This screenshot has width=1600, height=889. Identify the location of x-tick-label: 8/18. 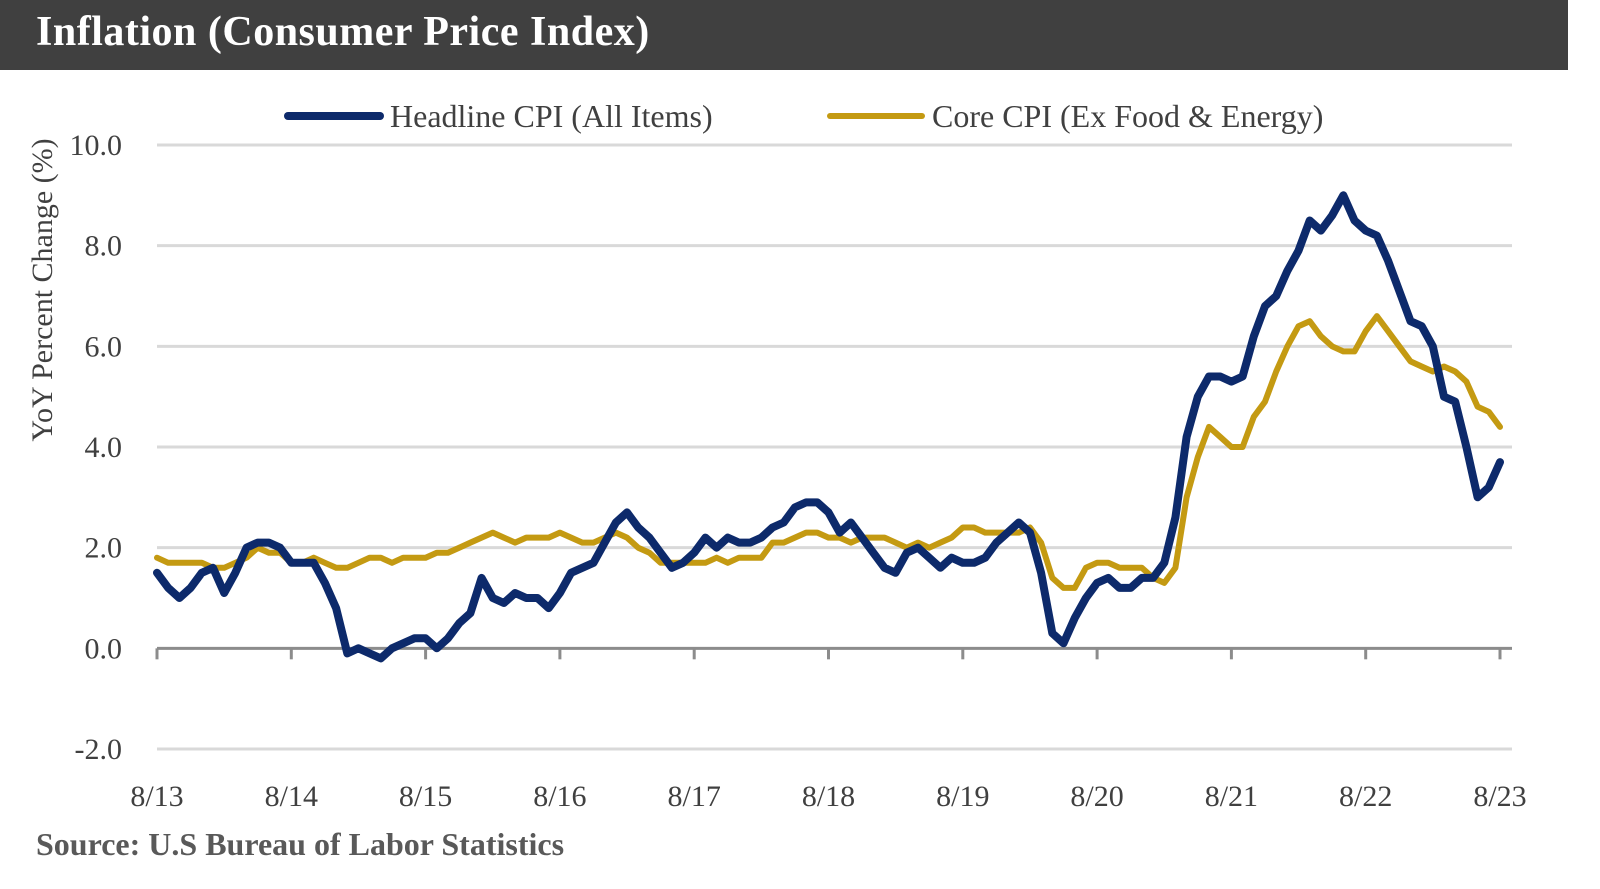
(828, 796).